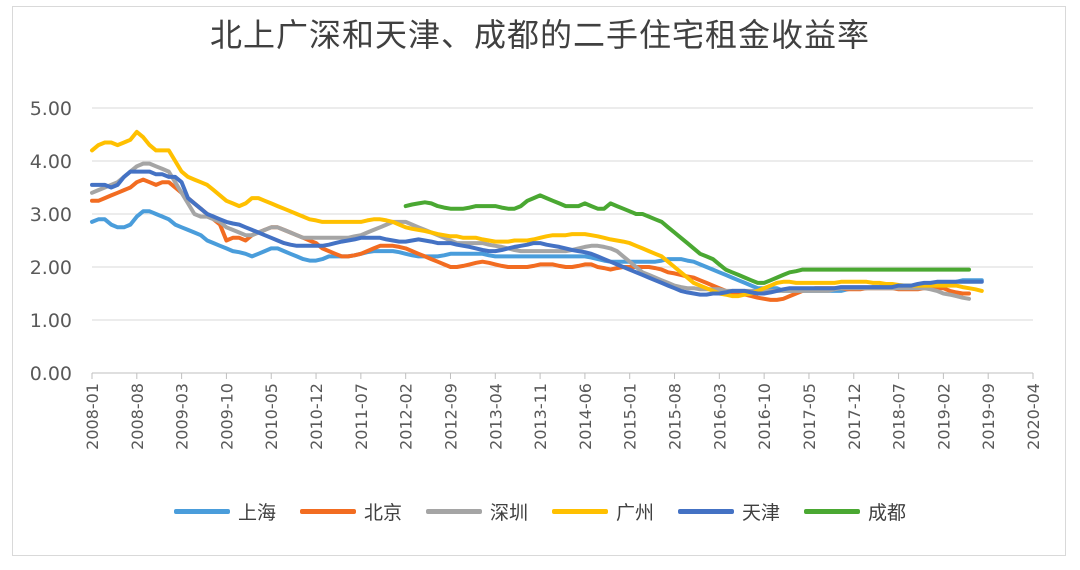 This screenshot has height=570, width=1080. What do you see at coordinates (51, 162) in the screenshot?
I see `y-tick-label: 4.00` at bounding box center [51, 162].